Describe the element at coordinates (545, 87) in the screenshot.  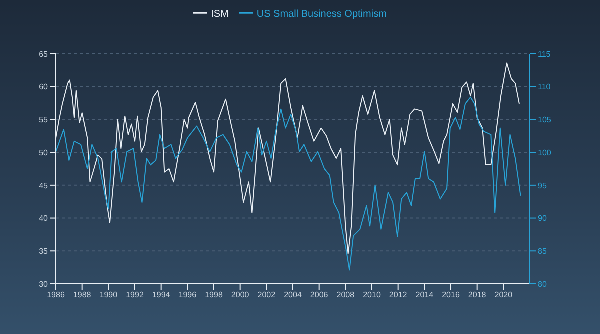
I see `y2-tick-label: 110` at that location.